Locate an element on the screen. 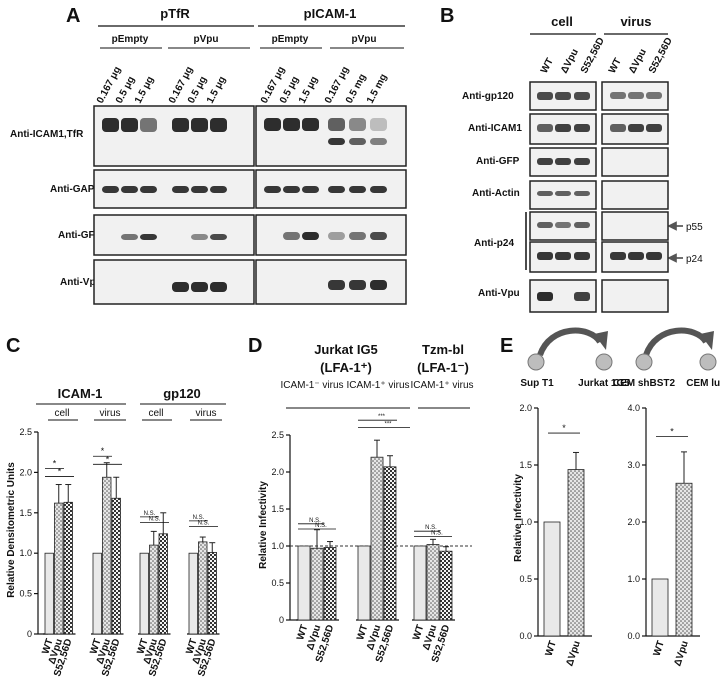  panel-a-row-label: Anti-ICAM1,TfR is located at coordinates (47, 134).